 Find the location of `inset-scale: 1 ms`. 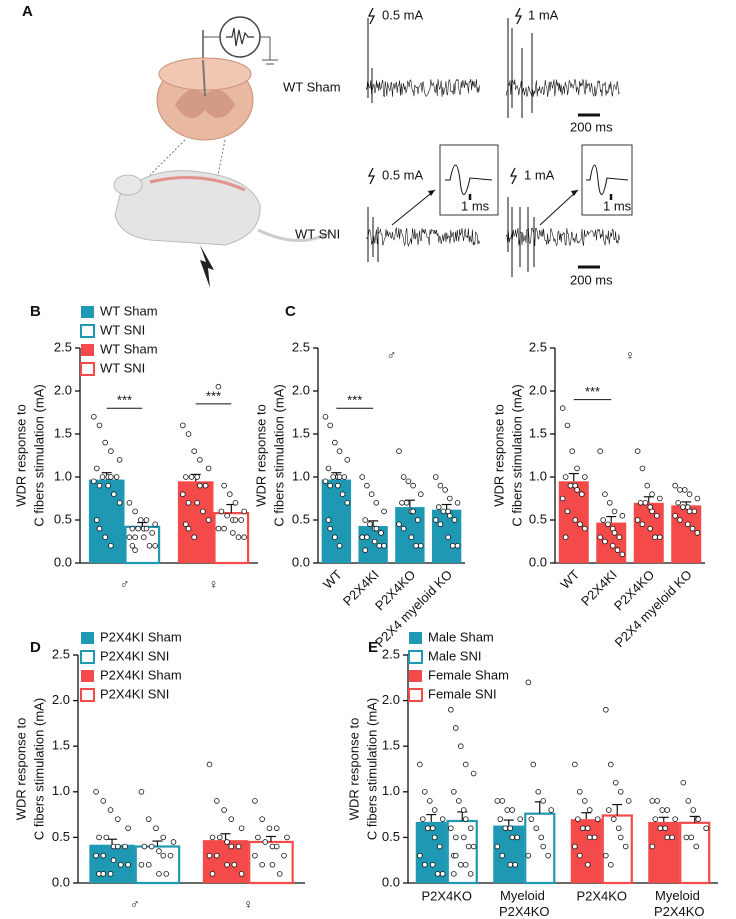

inset-scale: 1 ms is located at coordinates (617, 205).